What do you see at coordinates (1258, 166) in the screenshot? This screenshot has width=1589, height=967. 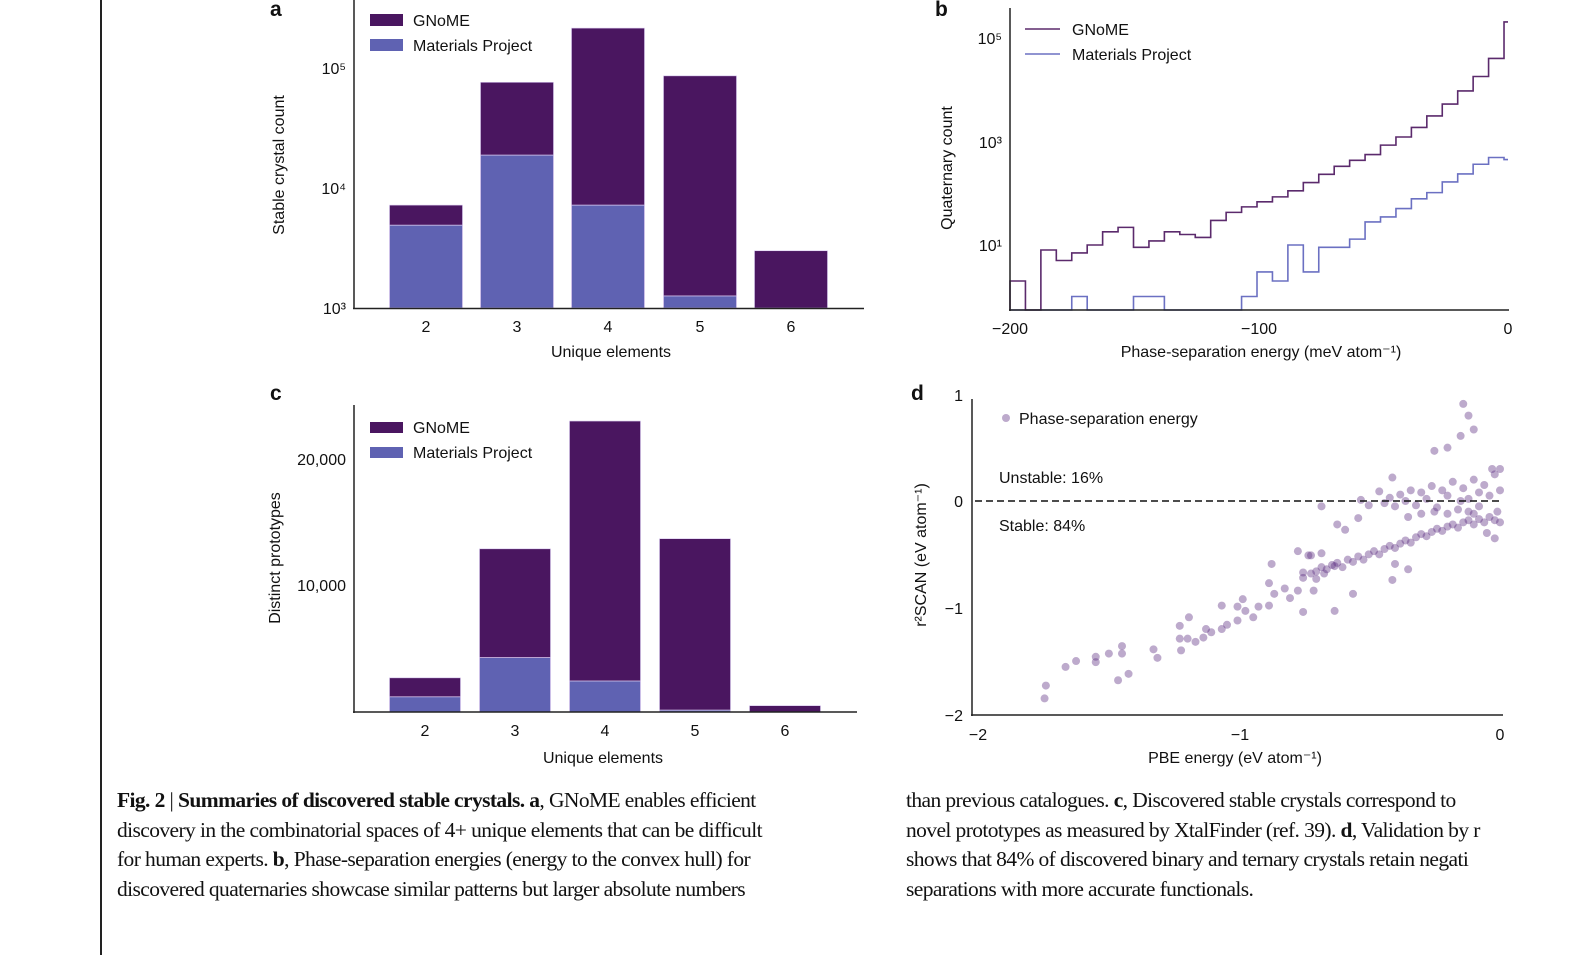 I see `histogram-gnome` at bounding box center [1258, 166].